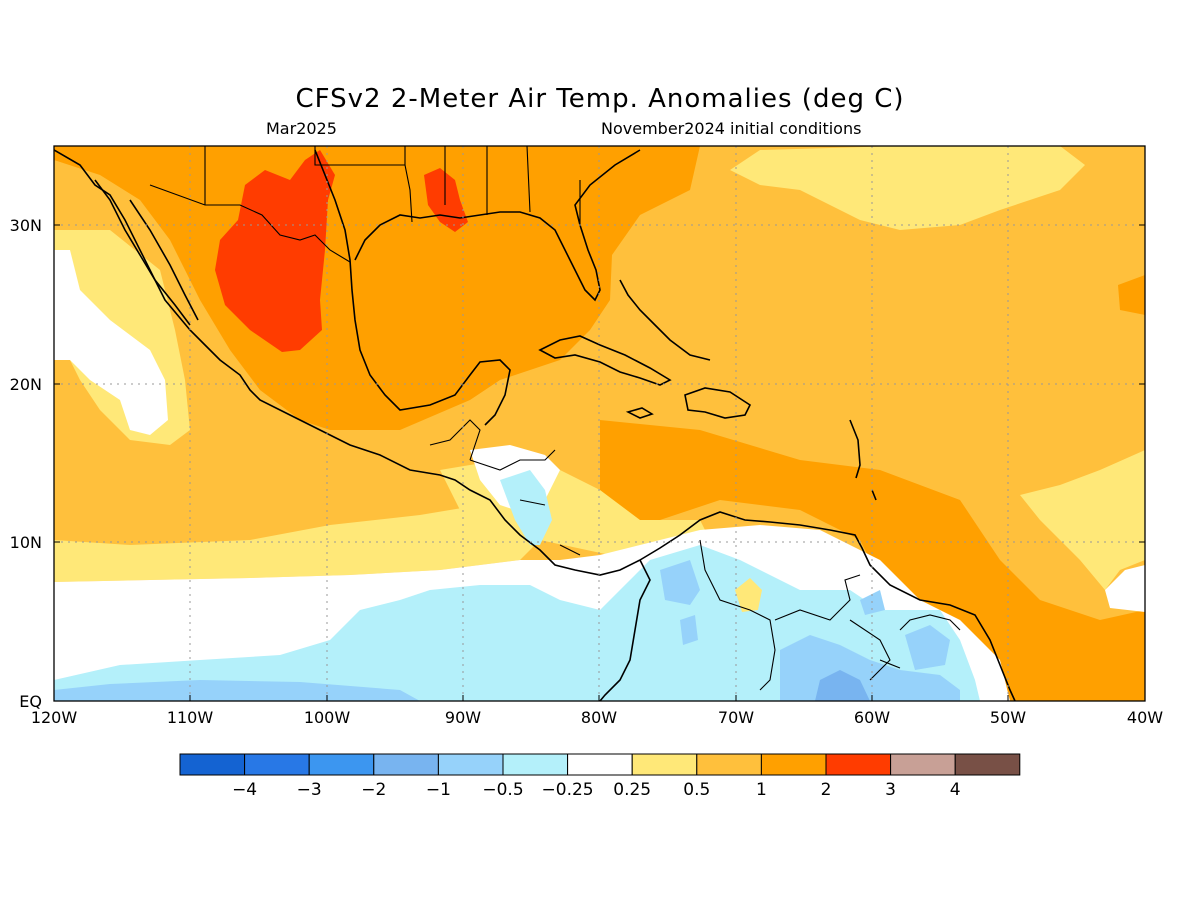 This screenshot has height=900, width=1200. What do you see at coordinates (639, 413) in the screenshot?
I see `coastline-jamaica` at bounding box center [639, 413].